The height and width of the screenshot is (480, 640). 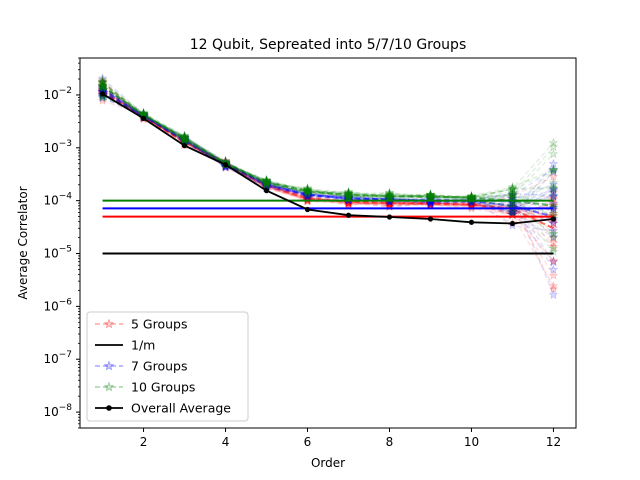 I want to click on y-tick-label: 10⁻⁶, so click(x=57, y=305).